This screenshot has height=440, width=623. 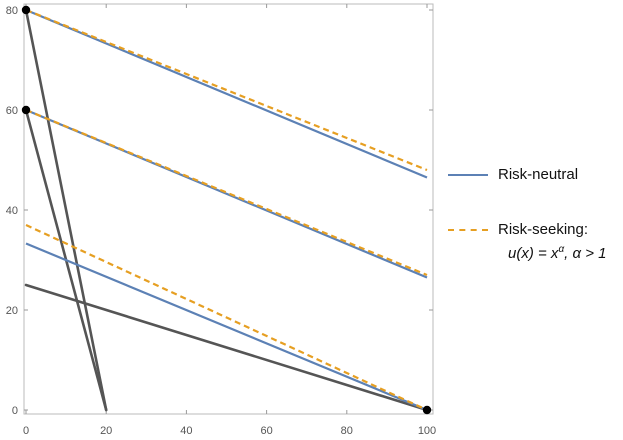 What do you see at coordinates (106, 431) in the screenshot?
I see `x-tick-label: 20` at bounding box center [106, 431].